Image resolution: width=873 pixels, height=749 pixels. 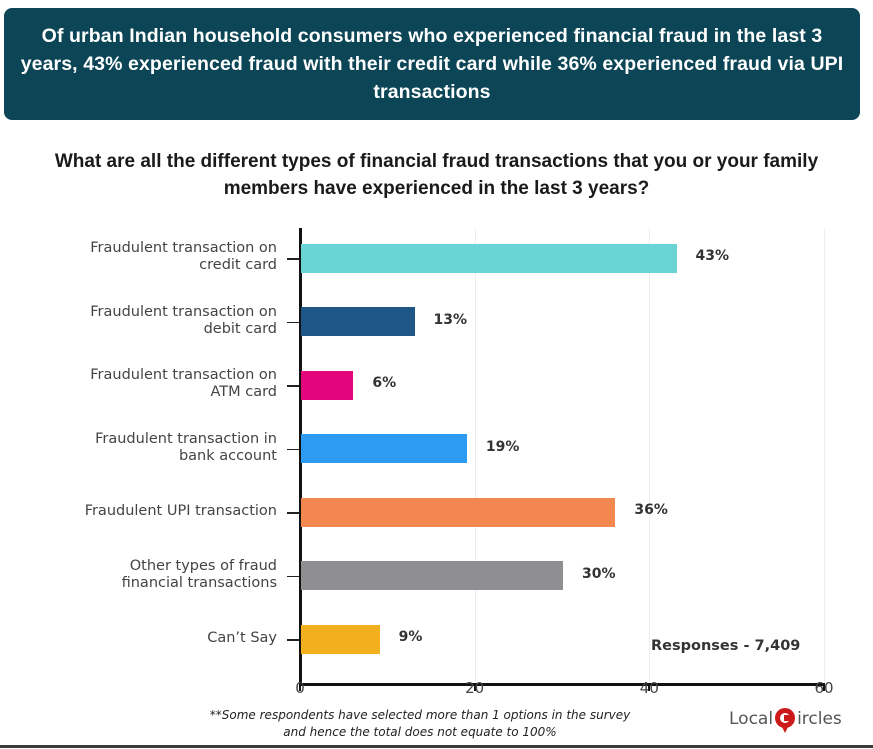 What do you see at coordinates (726, 646) in the screenshot?
I see `responses-count: Responses - 7,409` at bounding box center [726, 646].